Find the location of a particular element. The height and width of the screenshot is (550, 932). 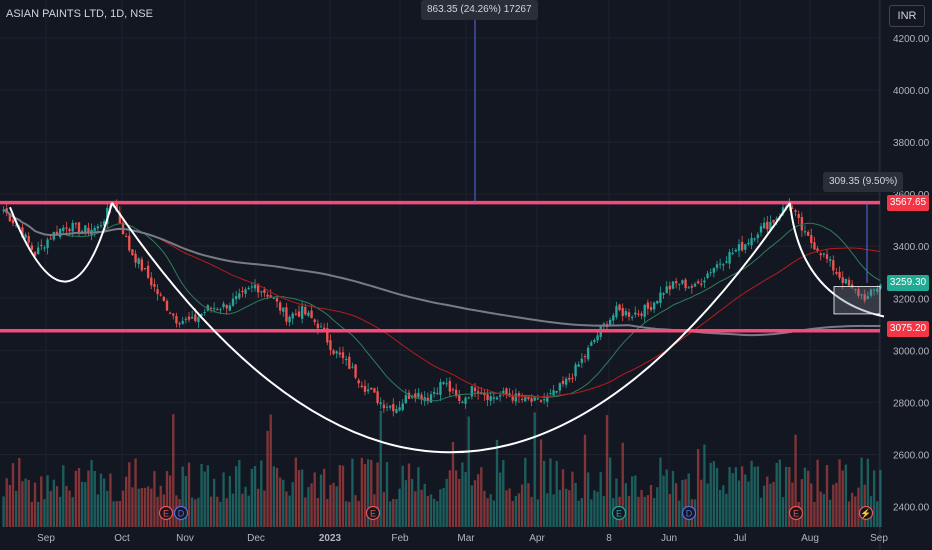

x-tick-label: Sep is located at coordinates (46, 538).